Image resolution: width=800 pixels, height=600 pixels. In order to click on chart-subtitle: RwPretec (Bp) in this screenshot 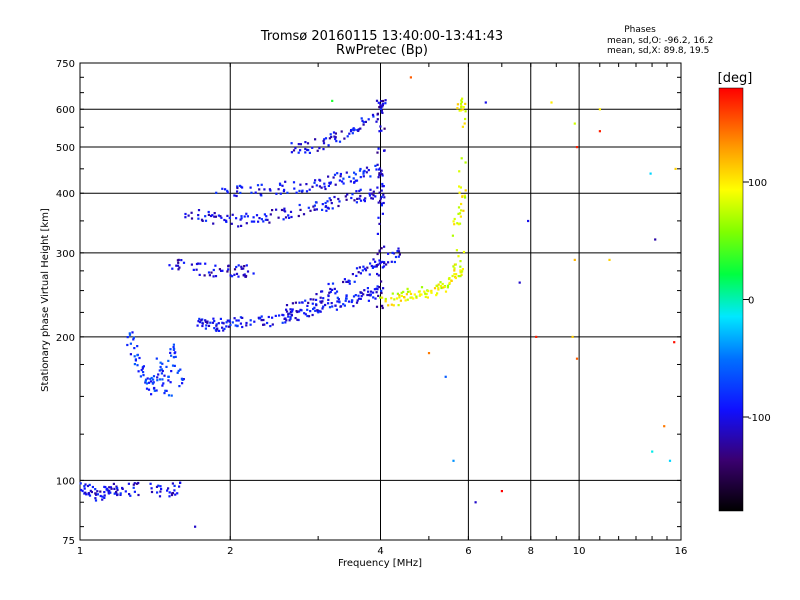, I will do `click(382, 50)`.